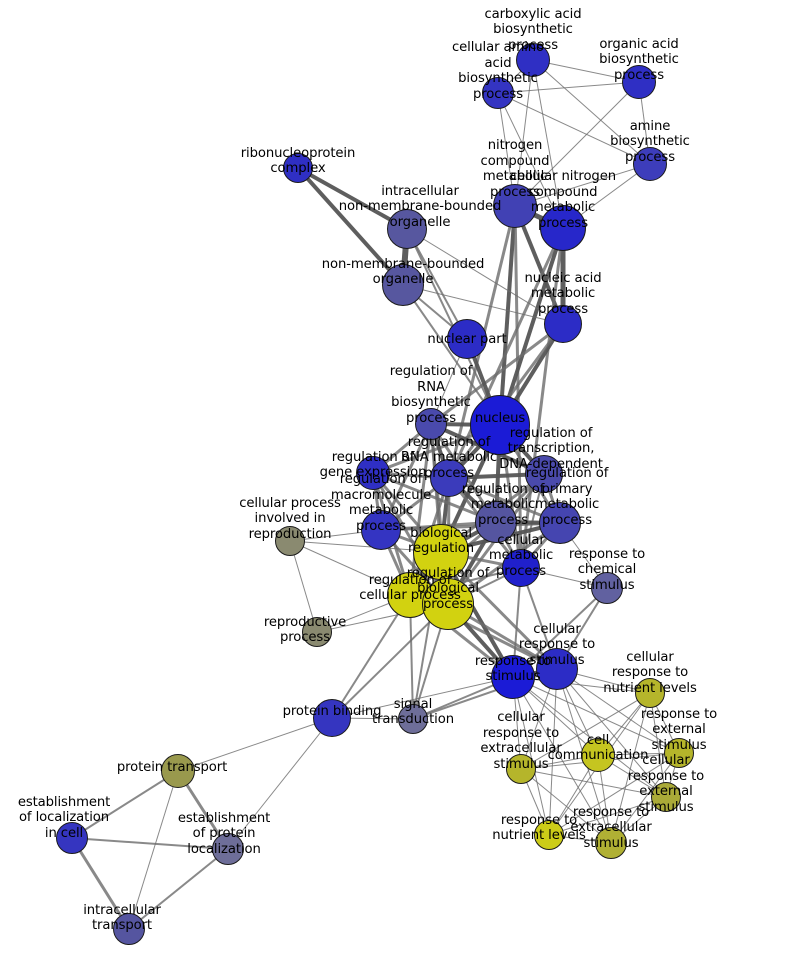 Image resolution: width=786 pixels, height=971 pixels. What do you see at coordinates (298, 168) in the screenshot?
I see `graph-node-ribonucleoprotein_complex` at bounding box center [298, 168].